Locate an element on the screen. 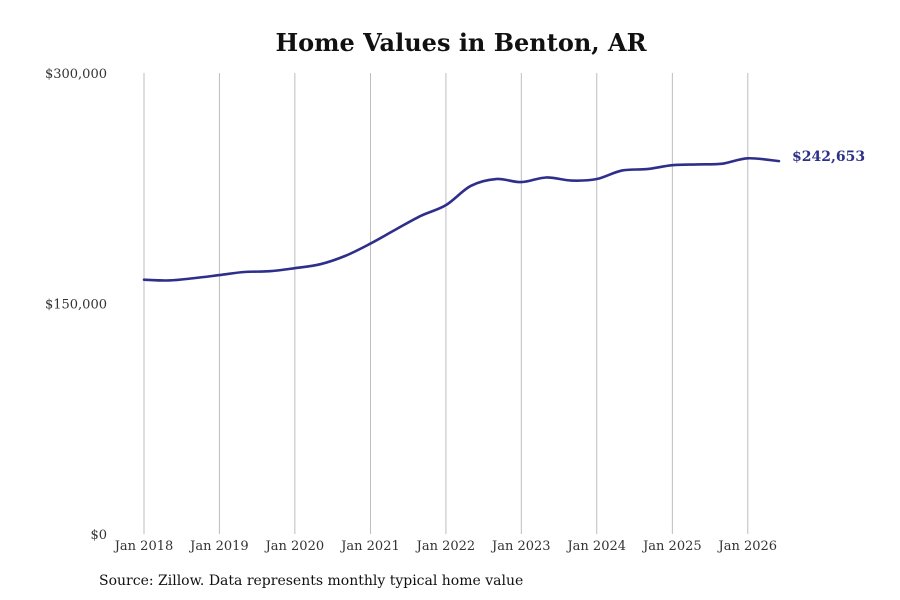 This screenshot has height=600, width=900. x-tick-label: Jan 2023 is located at coordinates (520, 546).